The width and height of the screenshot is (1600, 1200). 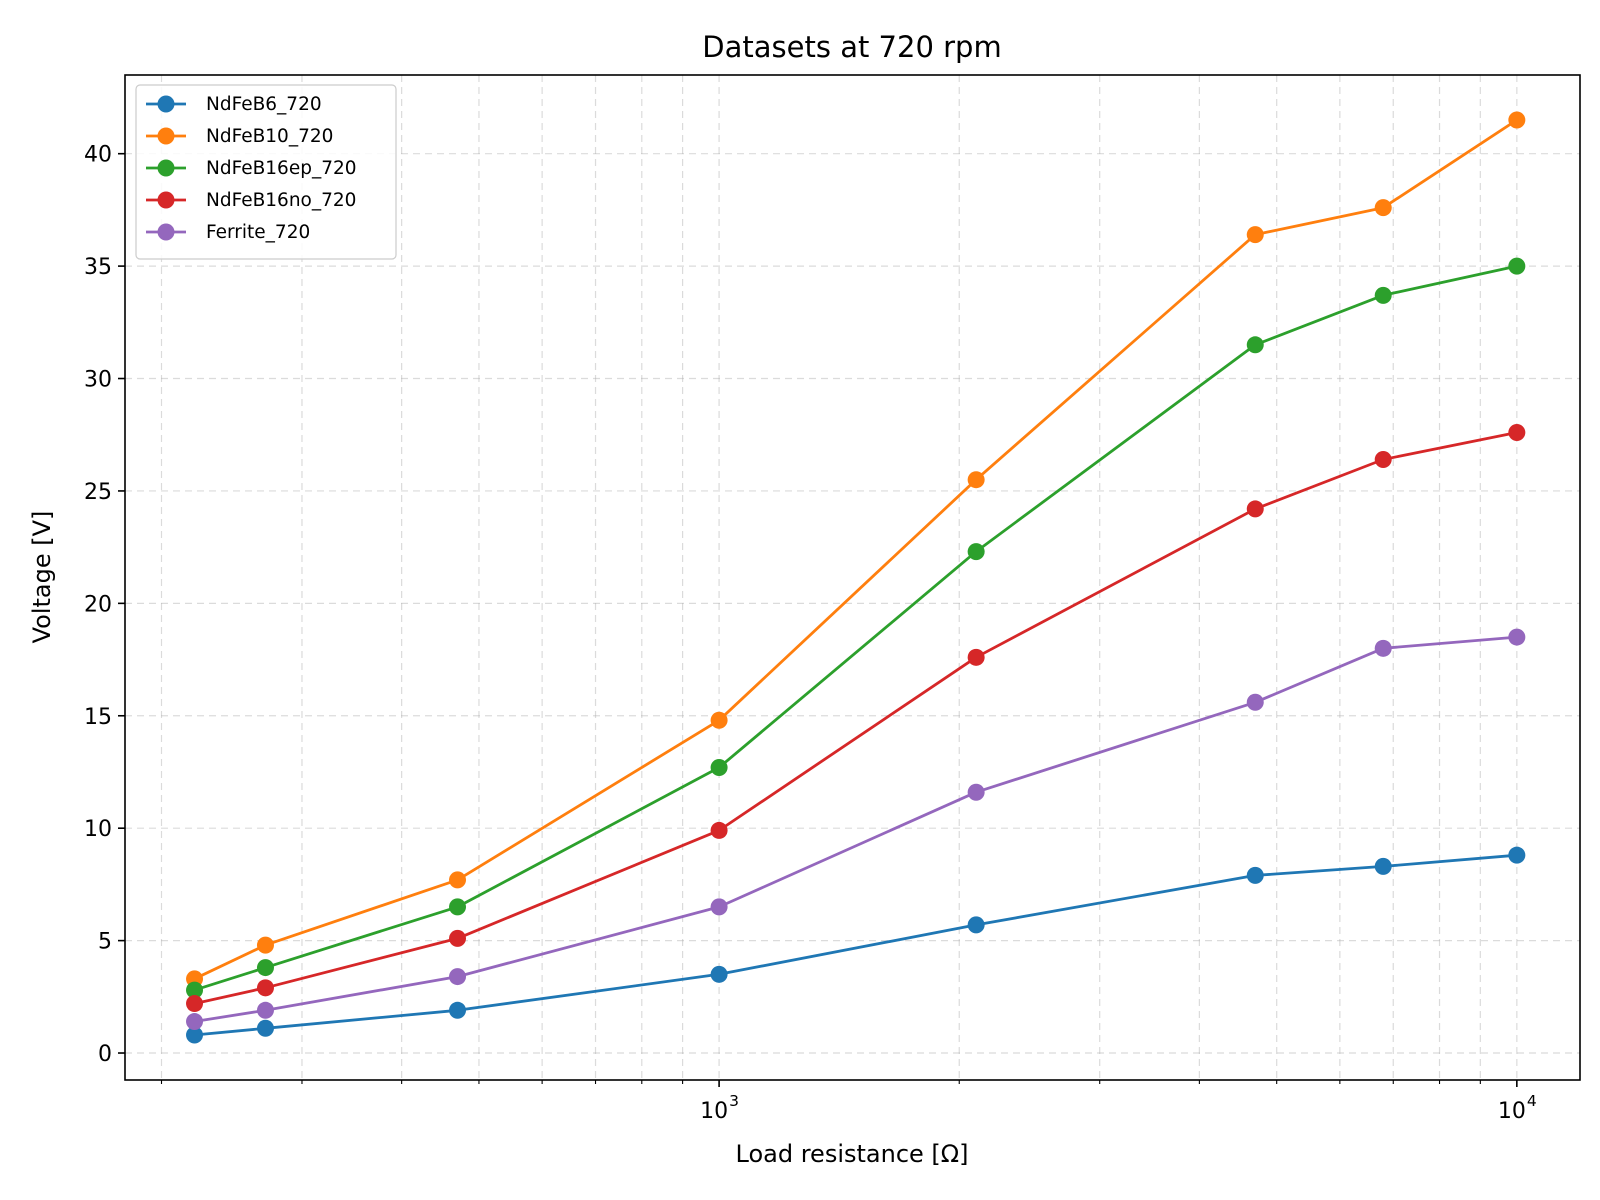 What do you see at coordinates (98, 155) in the screenshot?
I see `y-tick-label: 40` at bounding box center [98, 155].